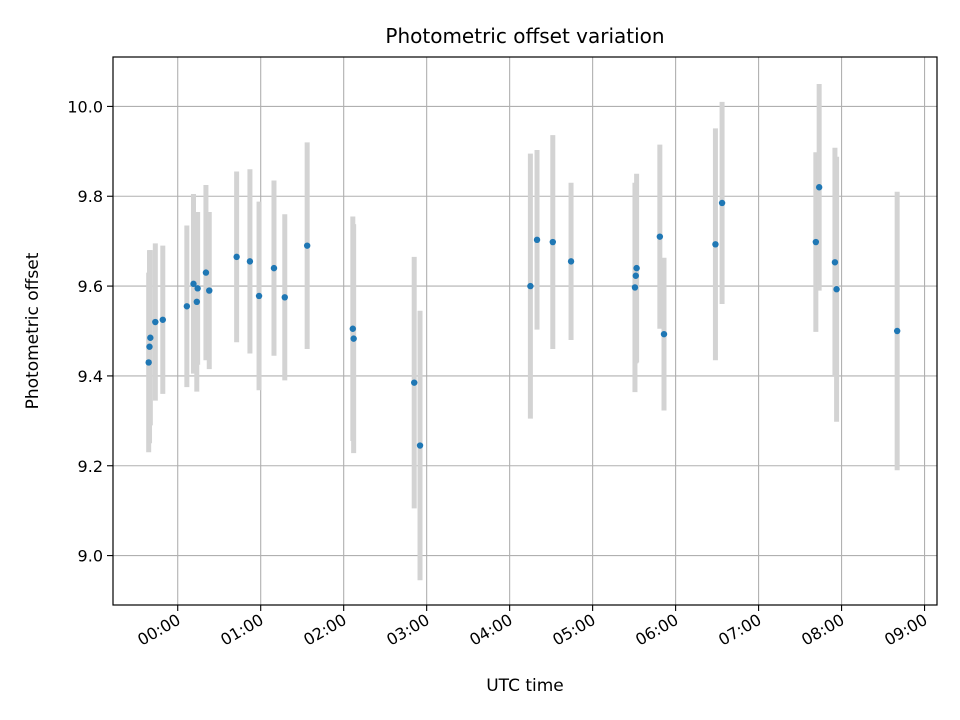  Describe the element at coordinates (85, 106) in the screenshot. I see `y-tick-label: 10.0` at that location.